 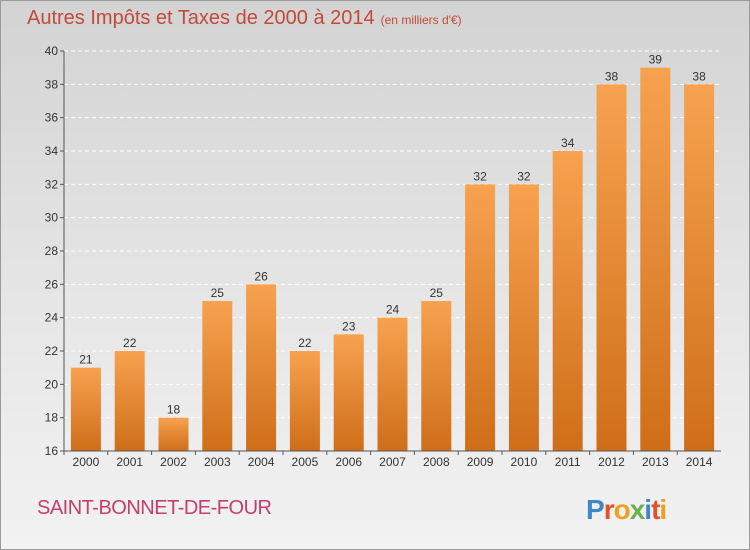 I want to click on bar-value-label: 18, so click(x=174, y=410).